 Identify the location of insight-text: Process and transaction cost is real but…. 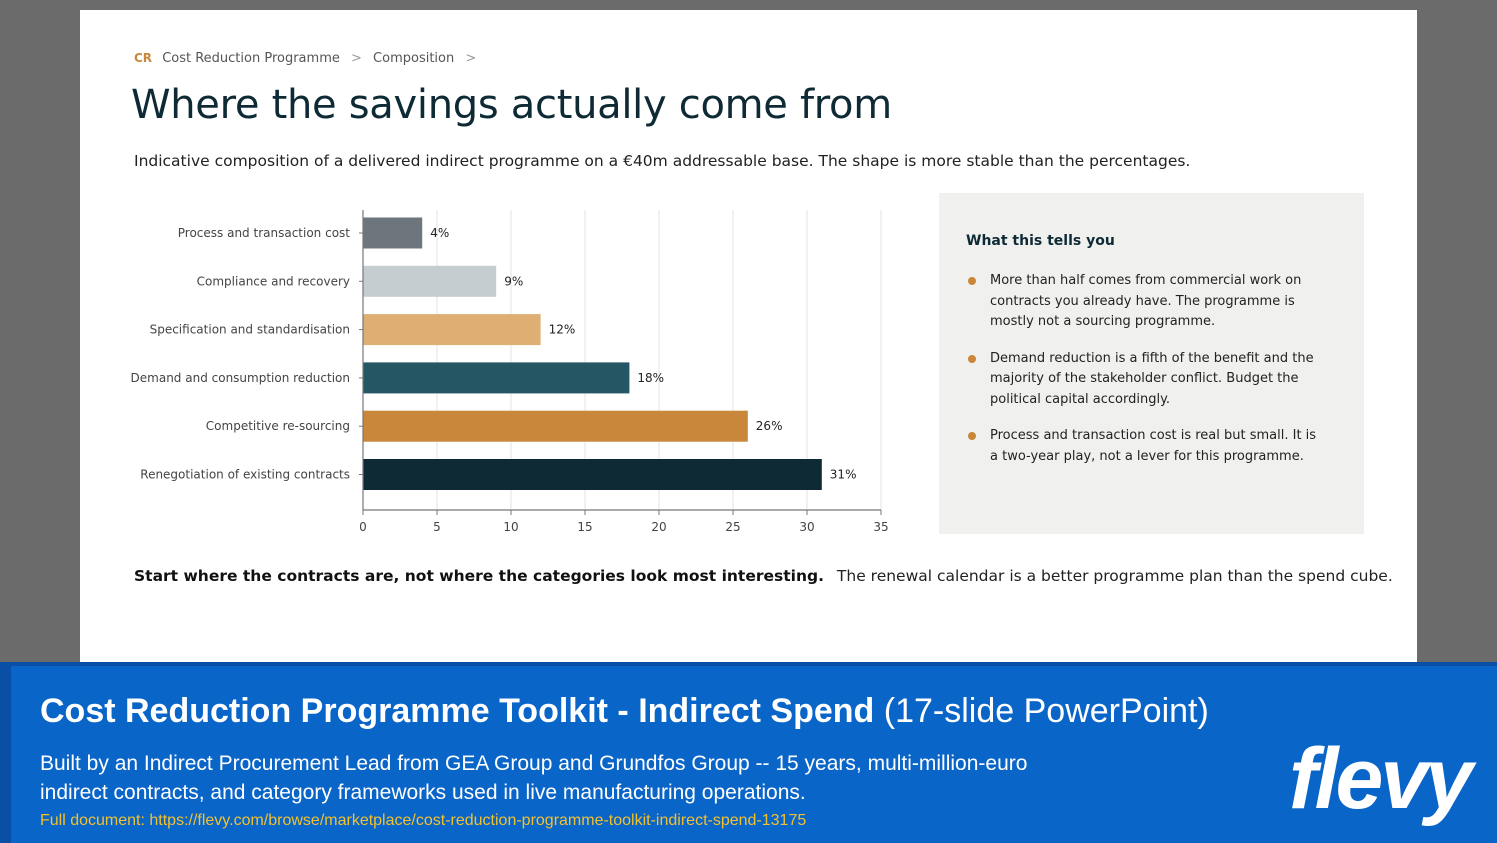
(1153, 446).